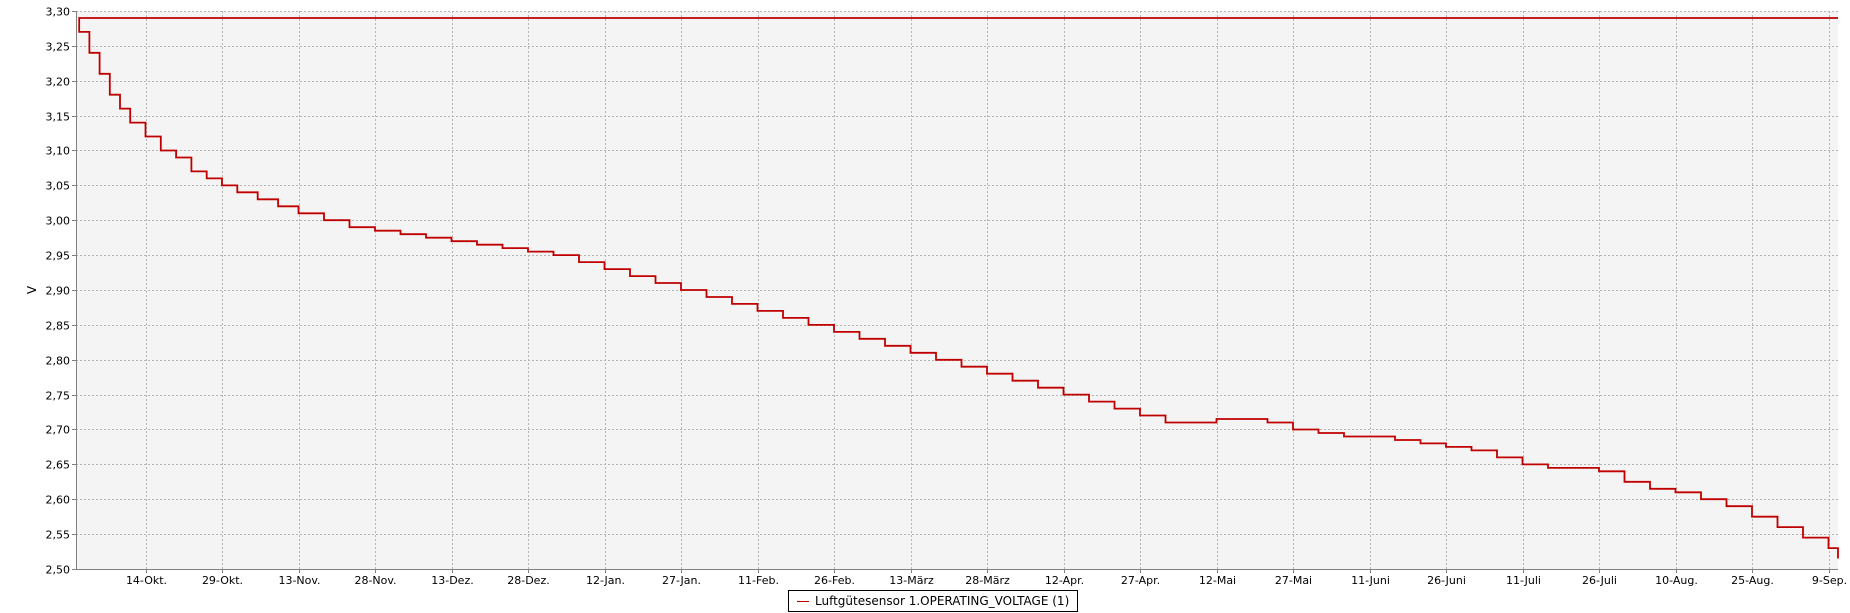 This screenshot has width=1850, height=613. Describe the element at coordinates (375, 580) in the screenshot. I see `x-tick-label: 28-Nov.` at that location.